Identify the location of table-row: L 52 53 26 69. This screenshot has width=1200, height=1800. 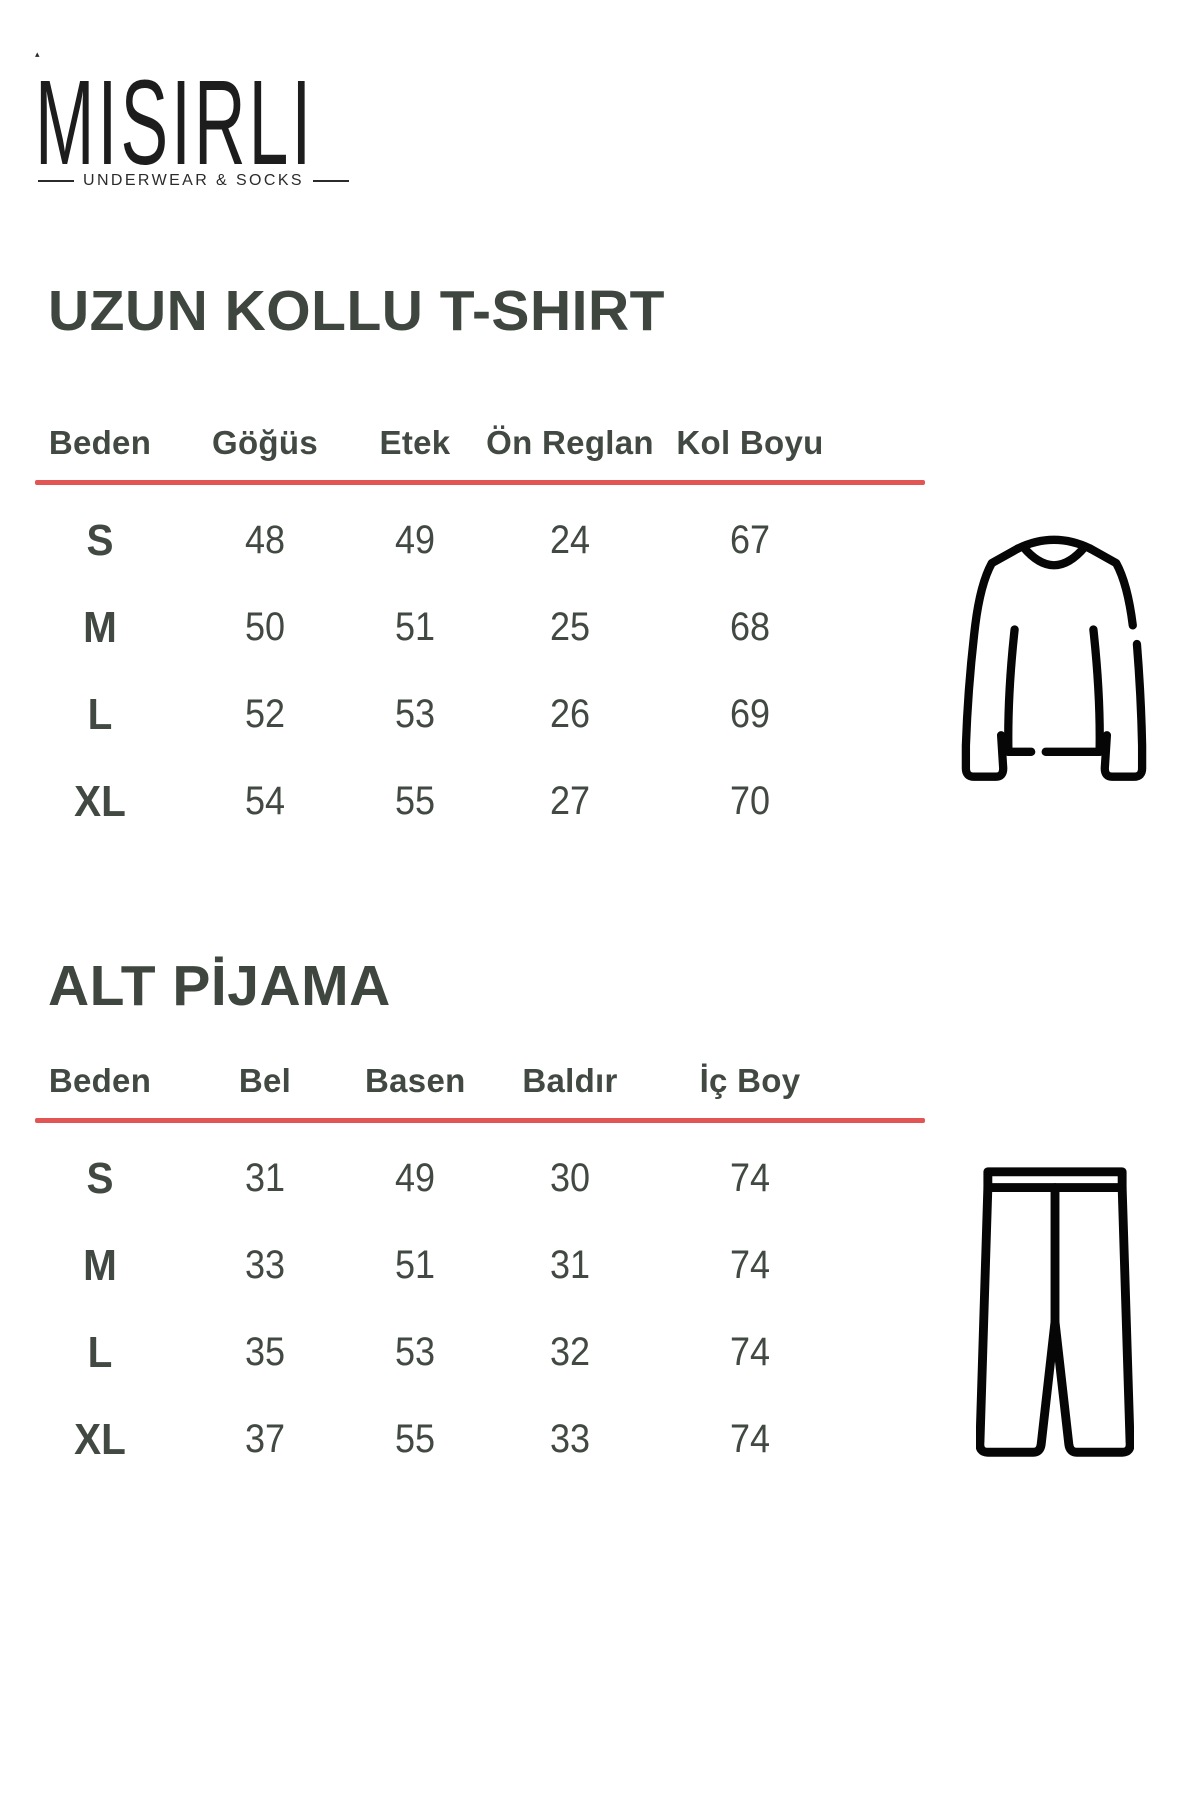
(480, 714).